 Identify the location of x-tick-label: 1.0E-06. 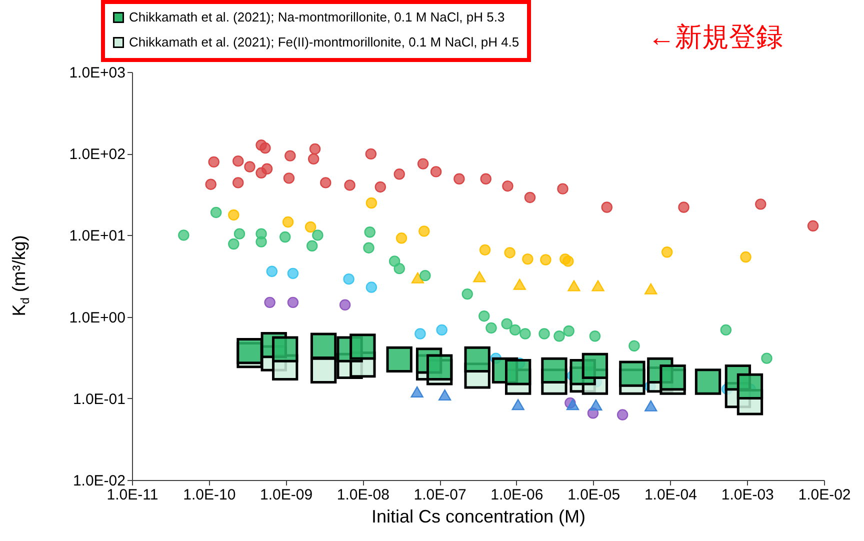
(517, 495).